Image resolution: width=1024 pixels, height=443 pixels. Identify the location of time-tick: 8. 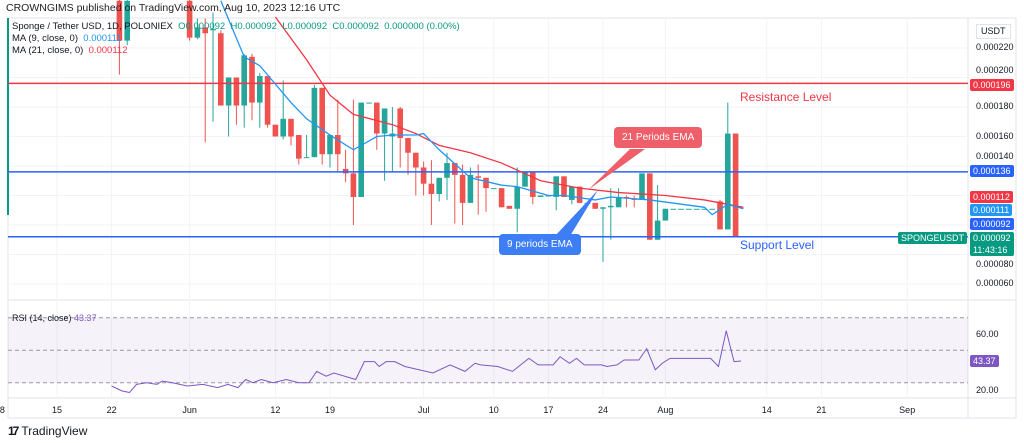
(2, 410).